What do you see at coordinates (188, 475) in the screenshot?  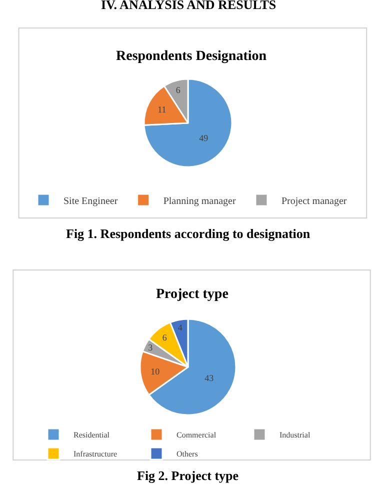 I see `caption: Fig 2. Project type` at bounding box center [188, 475].